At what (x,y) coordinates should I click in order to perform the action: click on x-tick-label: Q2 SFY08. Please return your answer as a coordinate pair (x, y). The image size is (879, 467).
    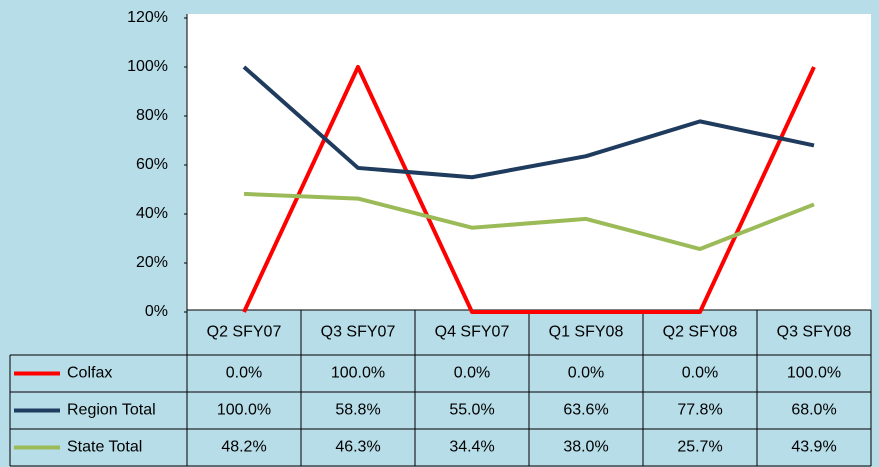
    Looking at the image, I should click on (700, 332).